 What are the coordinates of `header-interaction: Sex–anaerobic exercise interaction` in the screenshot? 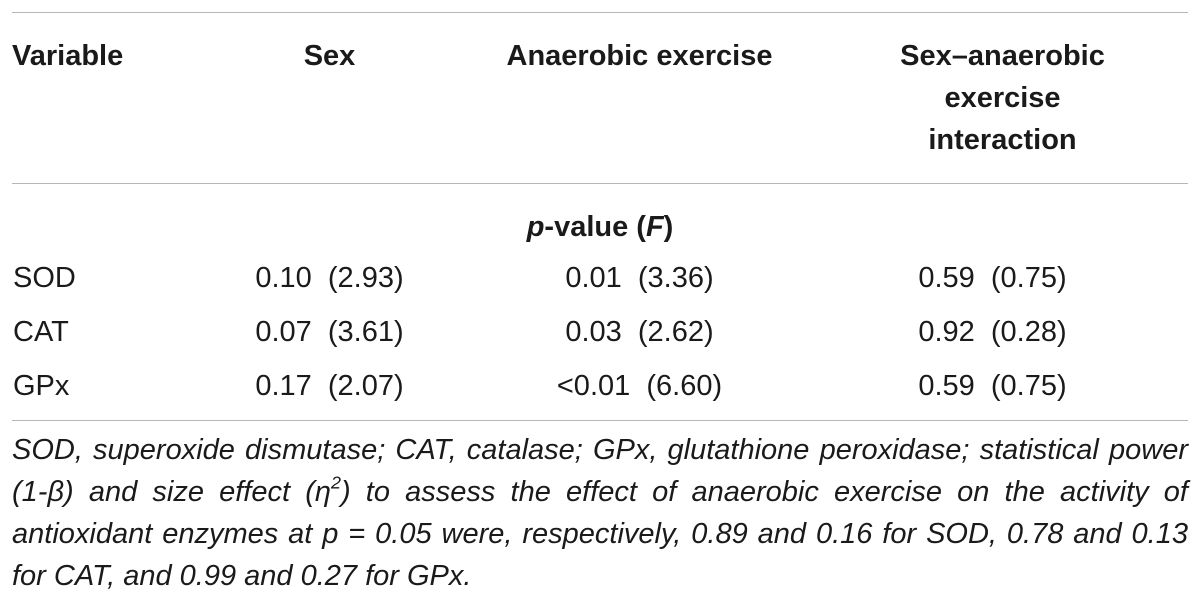 It's located at (1002, 98).